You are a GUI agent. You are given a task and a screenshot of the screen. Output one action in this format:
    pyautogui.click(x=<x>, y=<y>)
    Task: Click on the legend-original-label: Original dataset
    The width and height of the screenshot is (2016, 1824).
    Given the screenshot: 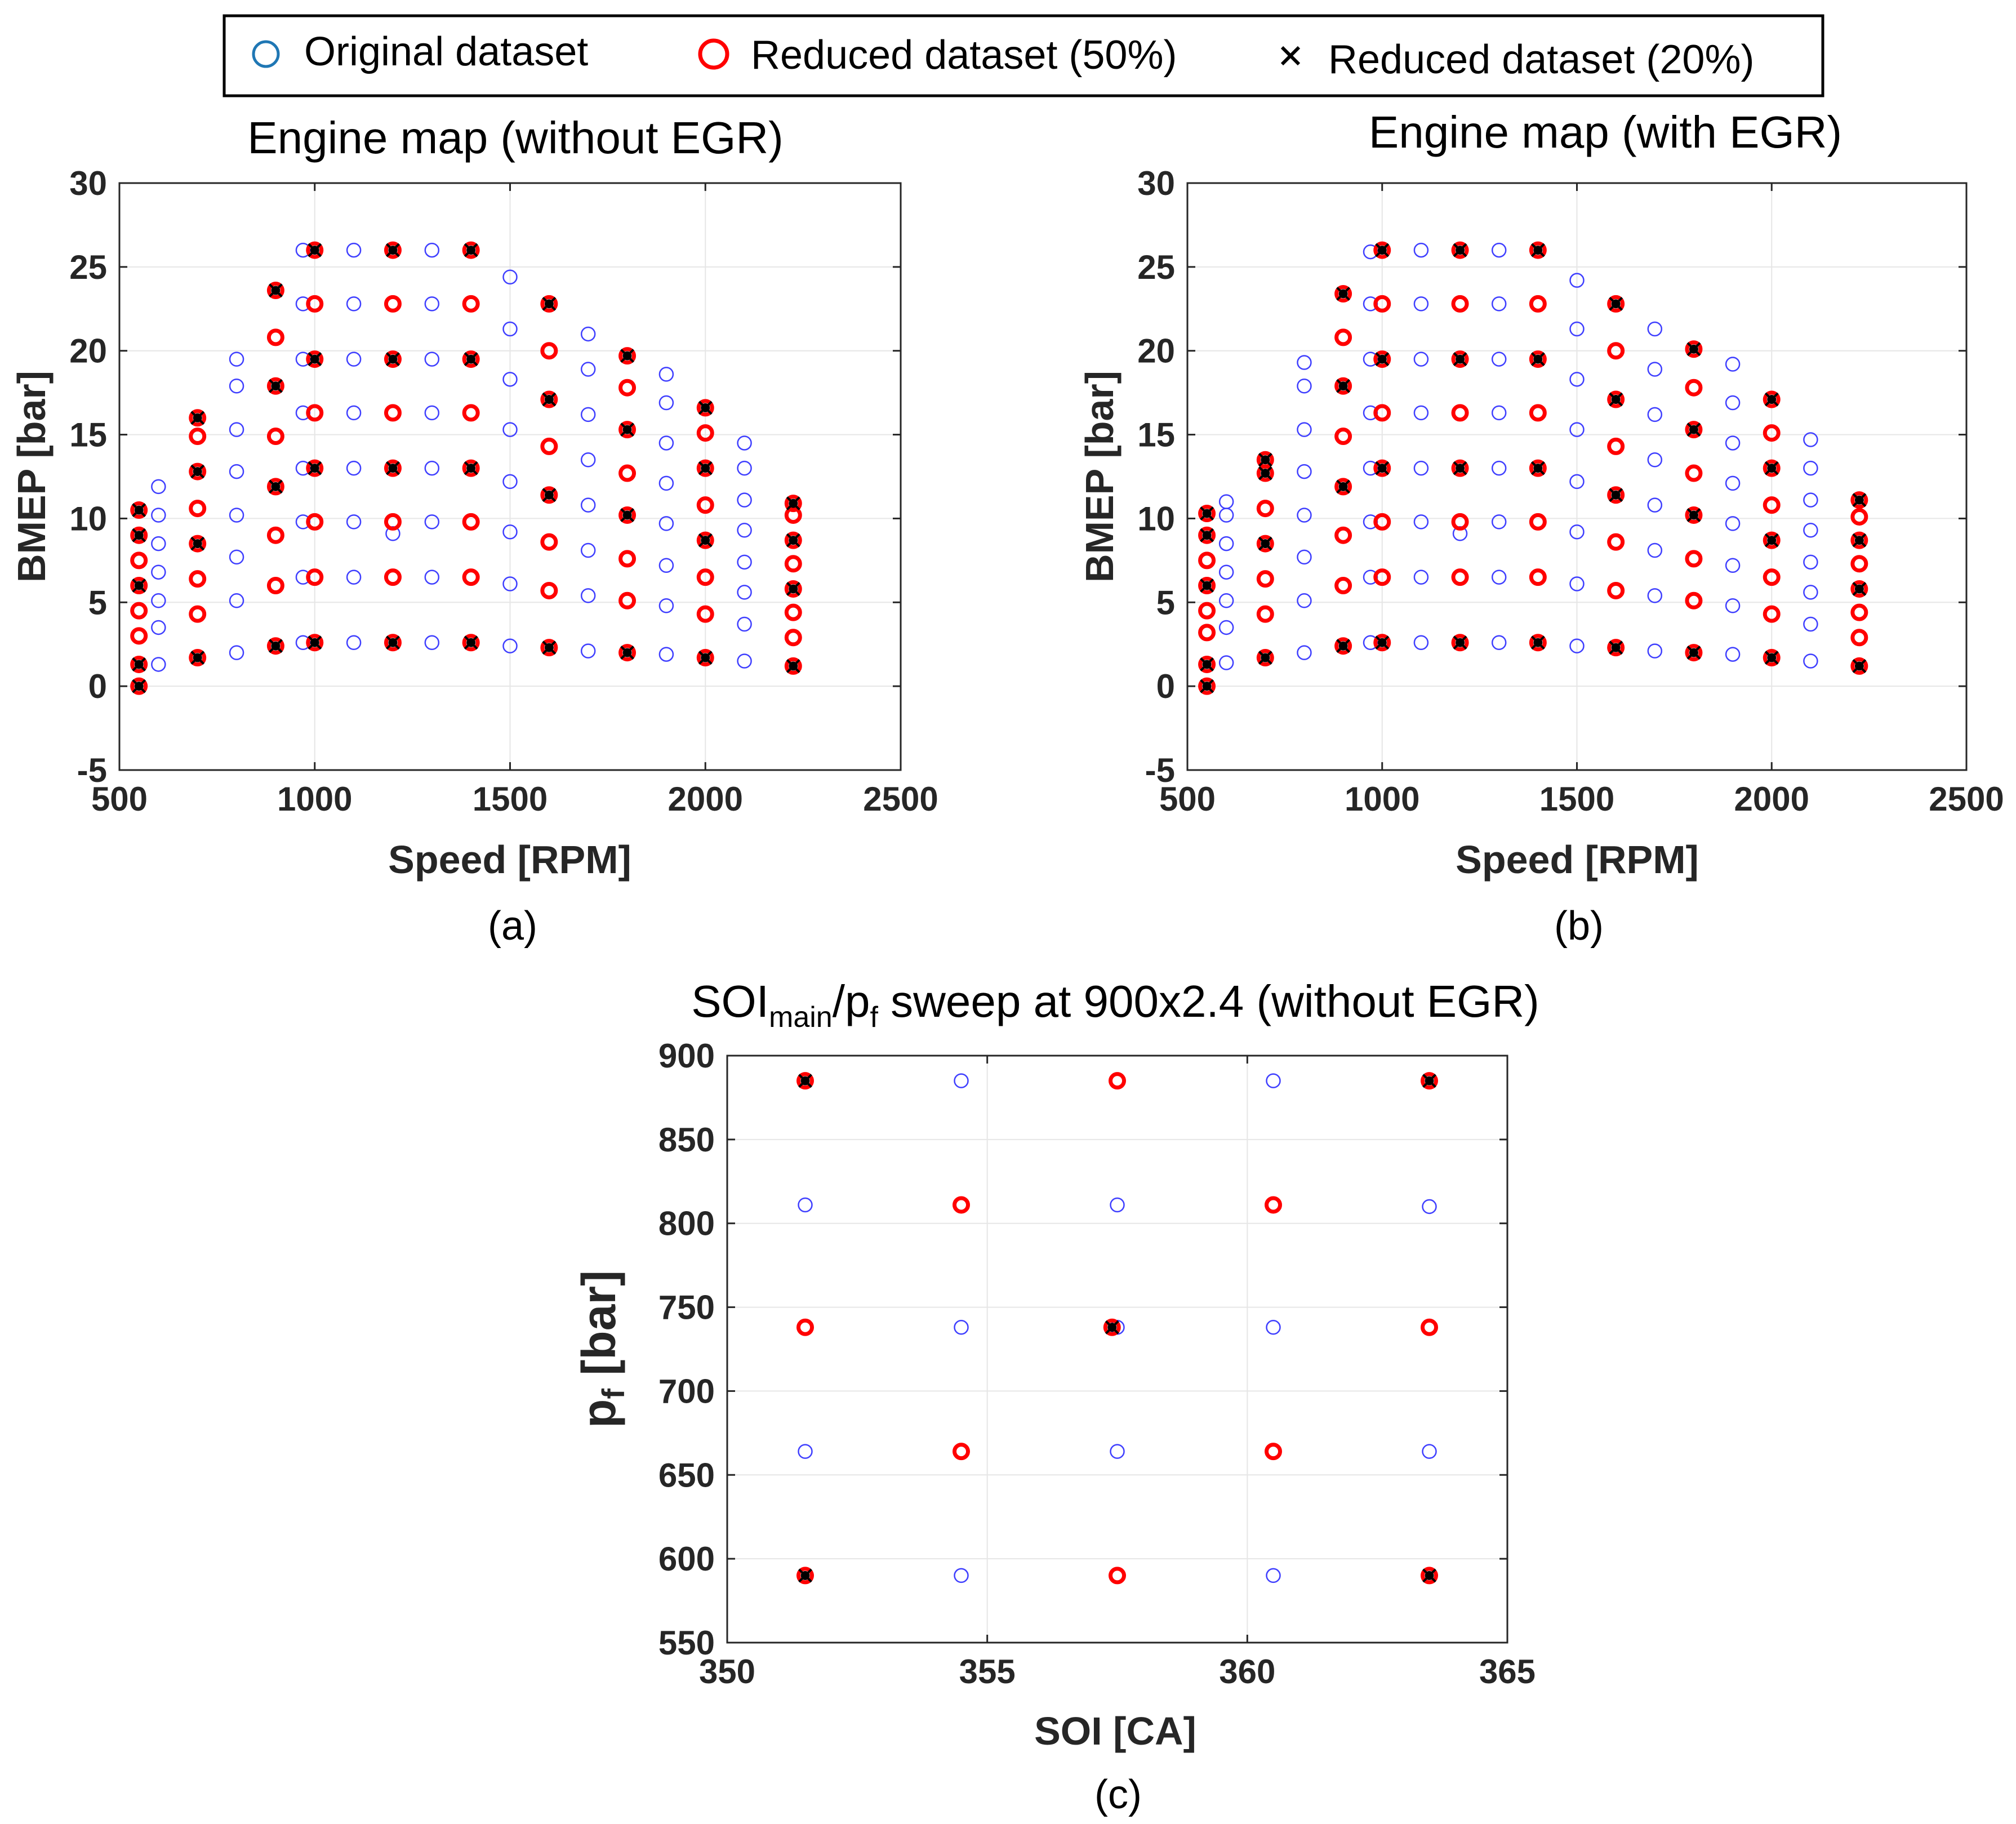 What is the action you would take?
    pyautogui.click(x=446, y=51)
    